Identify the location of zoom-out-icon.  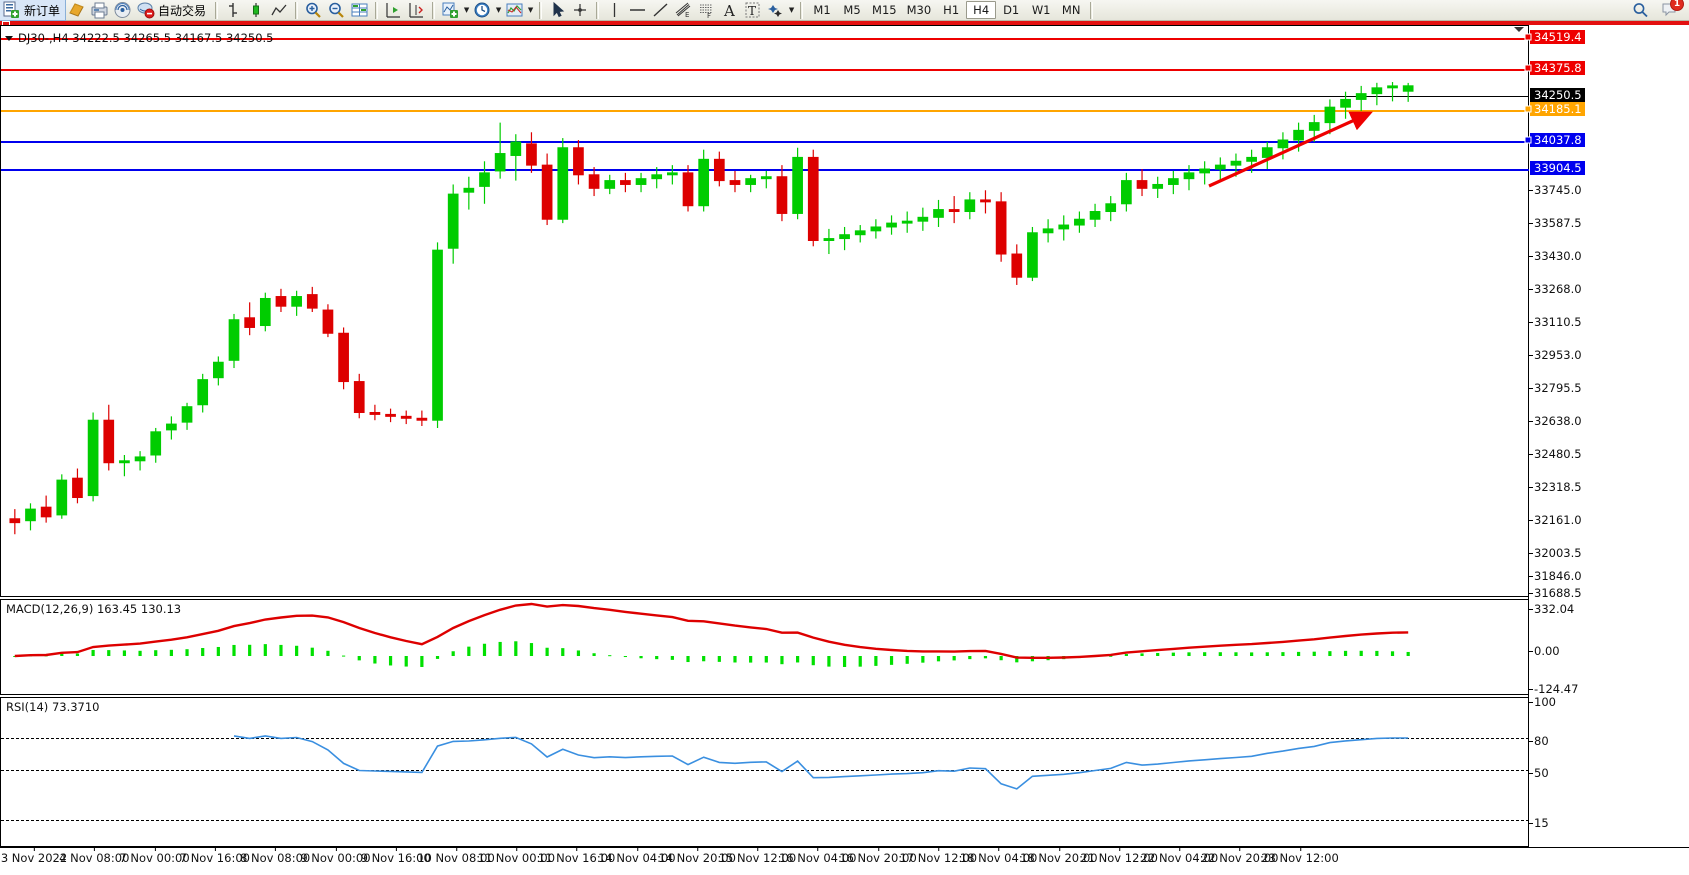
(336, 10).